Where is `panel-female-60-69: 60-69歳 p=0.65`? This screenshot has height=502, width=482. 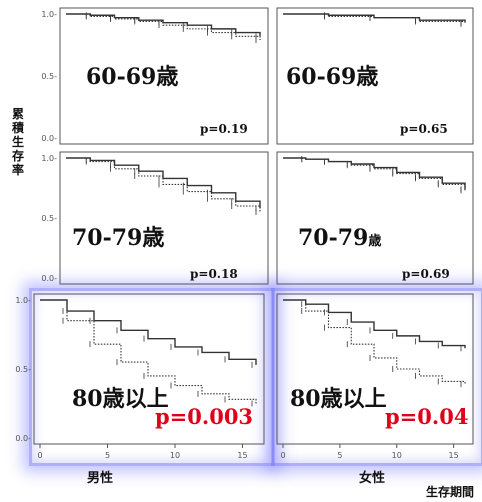
panel-female-60-69: 60-69歳 p=0.65 is located at coordinates (375, 76).